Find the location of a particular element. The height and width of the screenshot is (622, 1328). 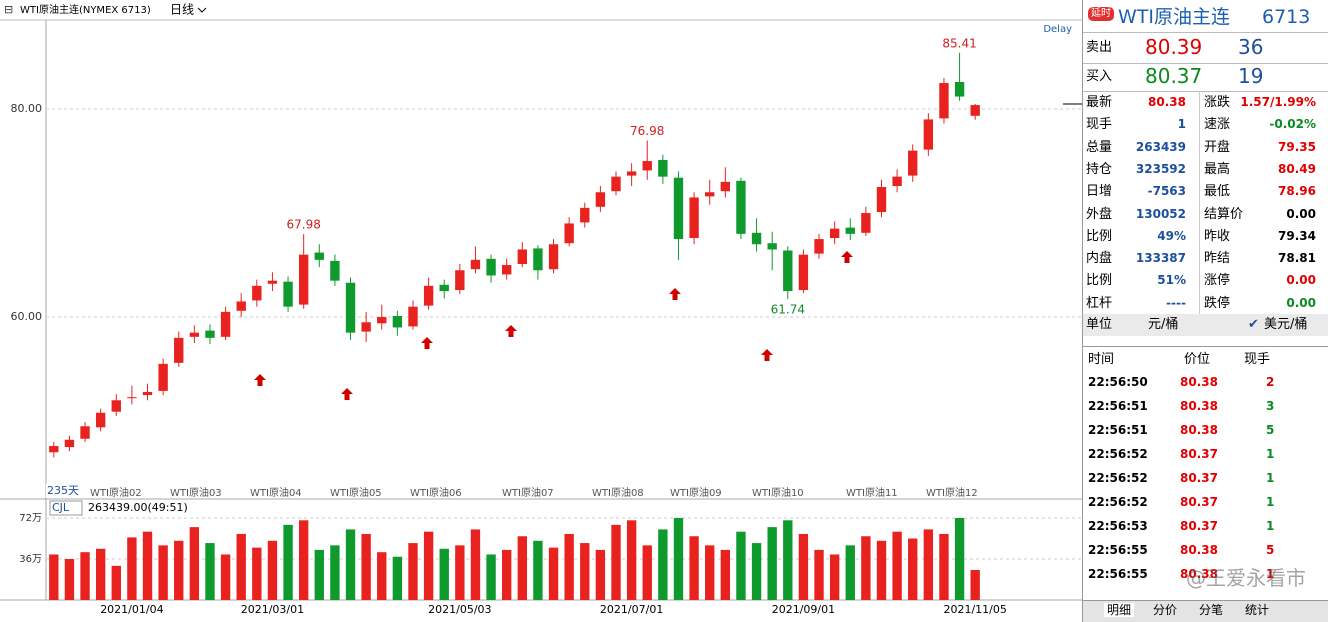

row-rule is located at coordinates (1205, 63).